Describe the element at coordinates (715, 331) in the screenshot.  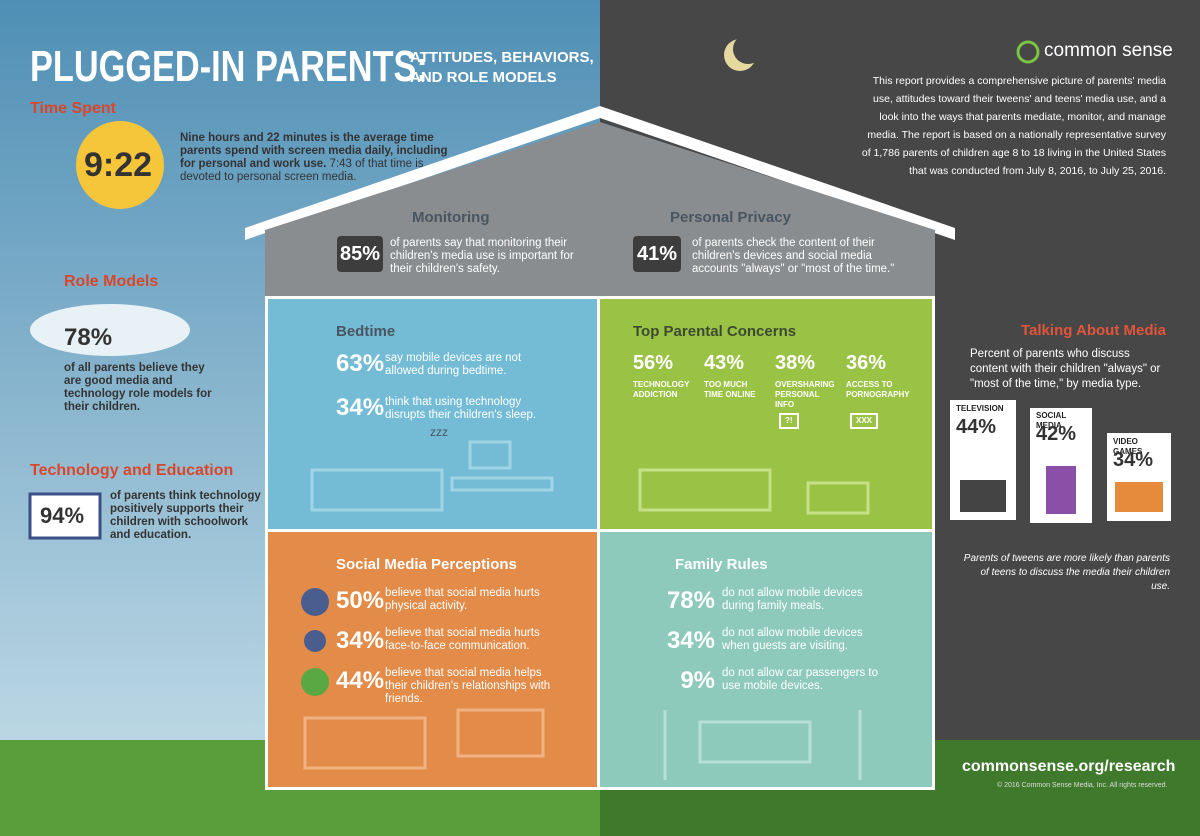
I see `heading: Top Parental Concerns` at that location.